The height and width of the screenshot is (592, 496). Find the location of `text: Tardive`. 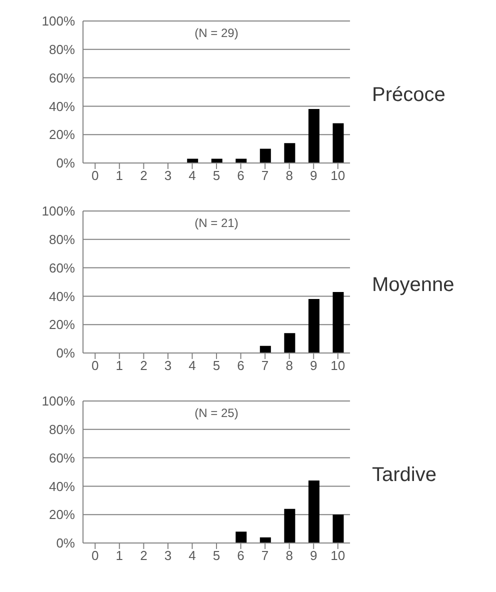

text: Tardive is located at coordinates (404, 475).